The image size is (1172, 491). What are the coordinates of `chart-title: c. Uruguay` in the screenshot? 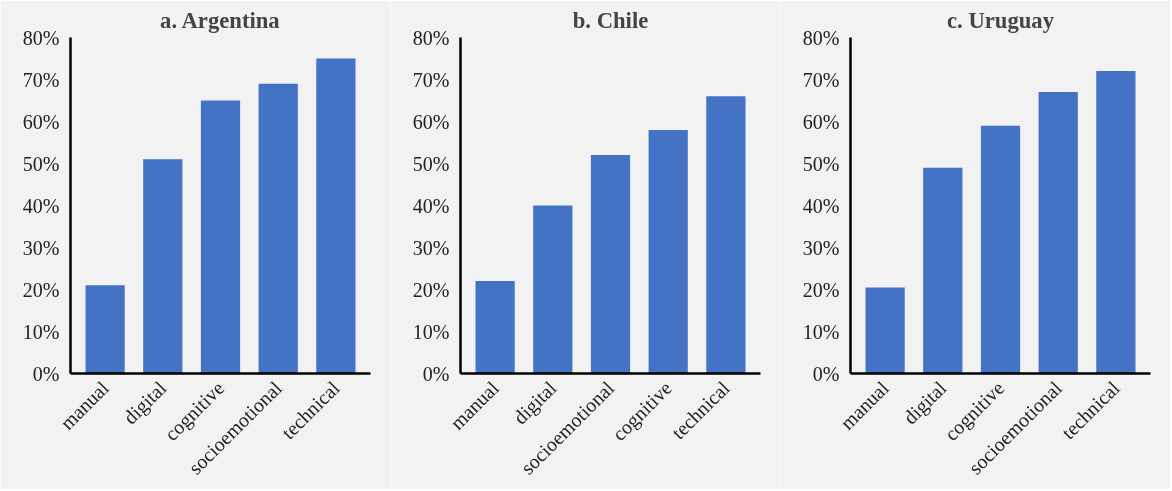 It's located at (1001, 20).